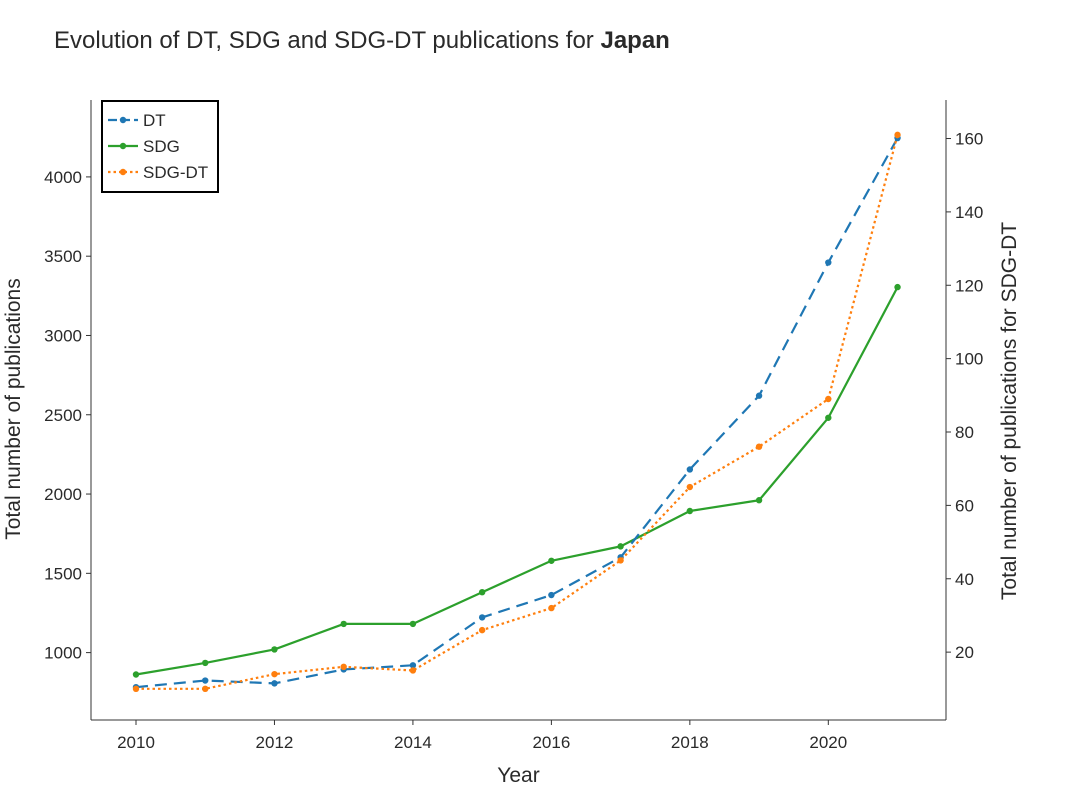 The width and height of the screenshot is (1080, 800). I want to click on x-tick-label: 2012, so click(275, 742).